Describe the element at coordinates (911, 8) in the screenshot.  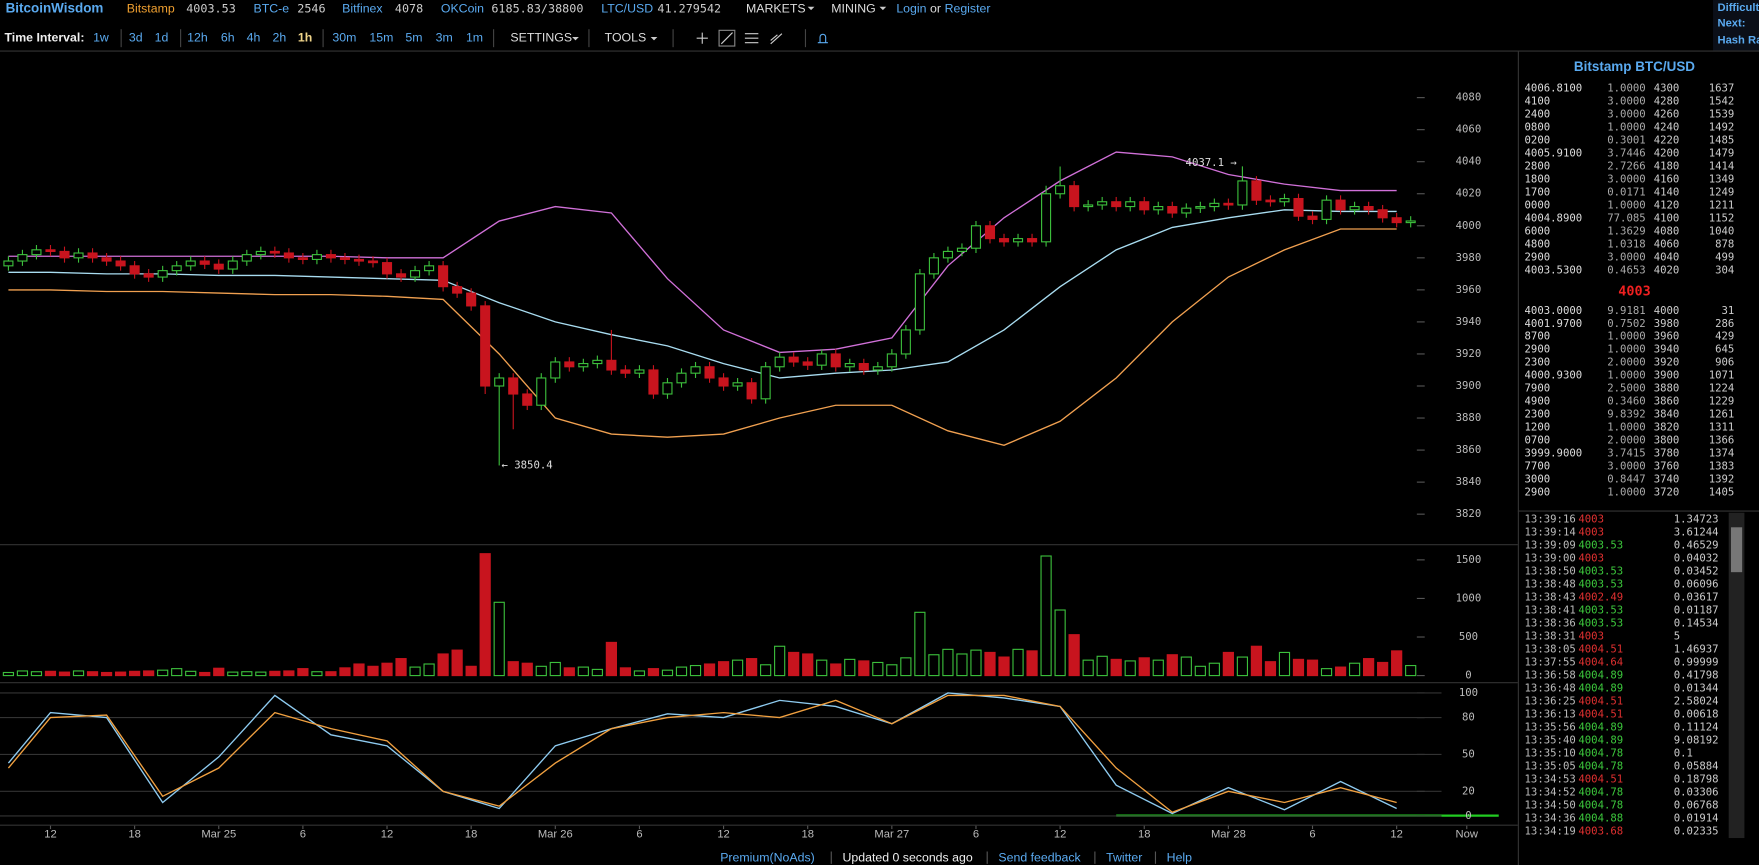
I see `login: Login` at that location.